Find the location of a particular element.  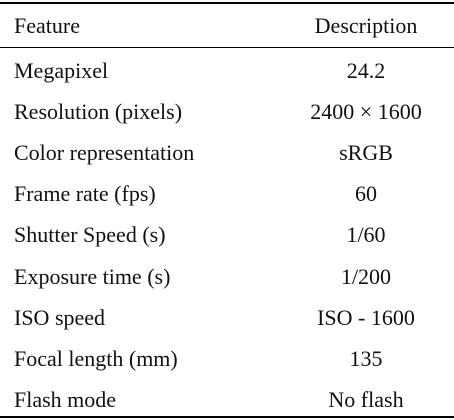

feature-cell: Megapixel is located at coordinates (61, 70).